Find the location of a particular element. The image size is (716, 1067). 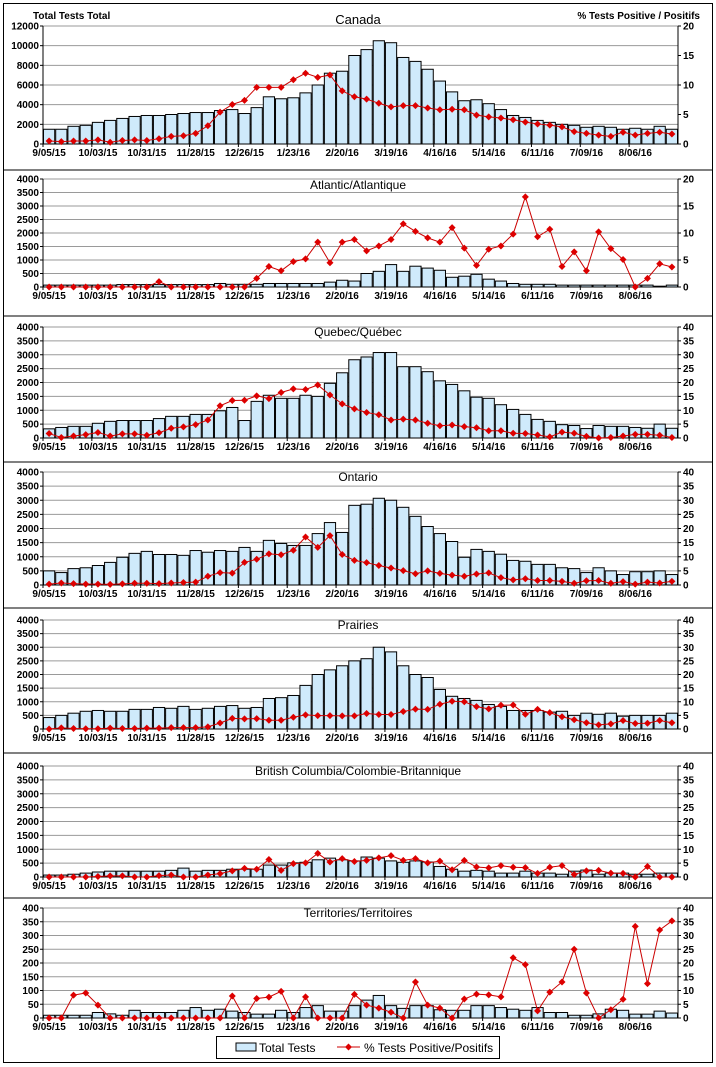

left-tick-label: 1500 is located at coordinates (28, 247).